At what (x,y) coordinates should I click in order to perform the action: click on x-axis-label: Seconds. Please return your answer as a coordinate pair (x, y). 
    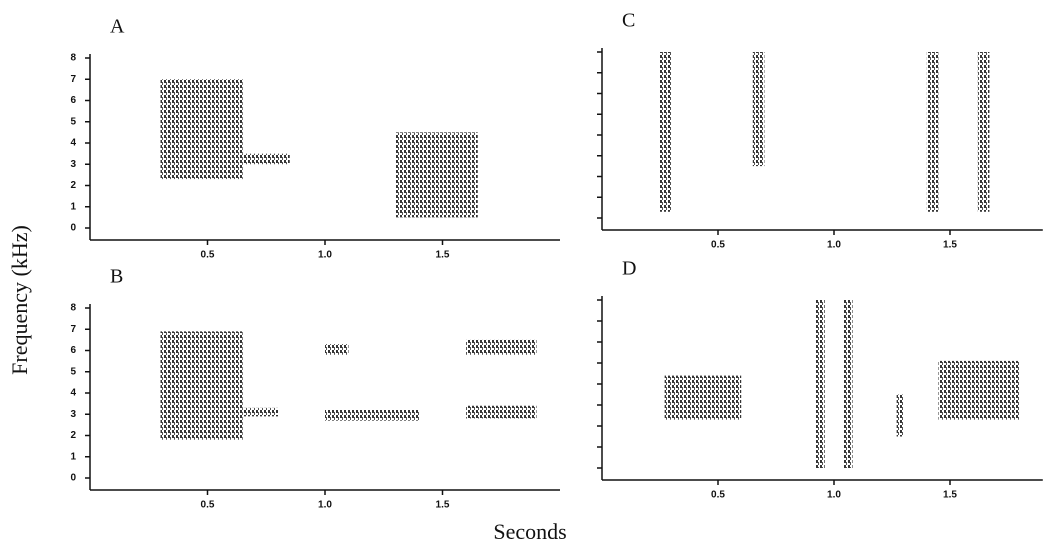
    Looking at the image, I should click on (529, 531).